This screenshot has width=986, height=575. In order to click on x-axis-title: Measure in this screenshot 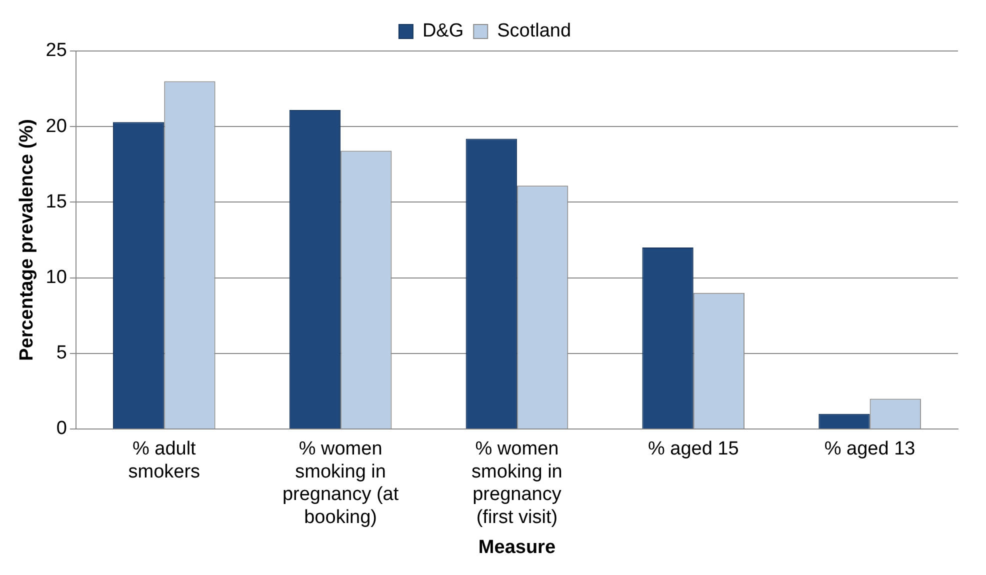, I will do `click(517, 547)`.